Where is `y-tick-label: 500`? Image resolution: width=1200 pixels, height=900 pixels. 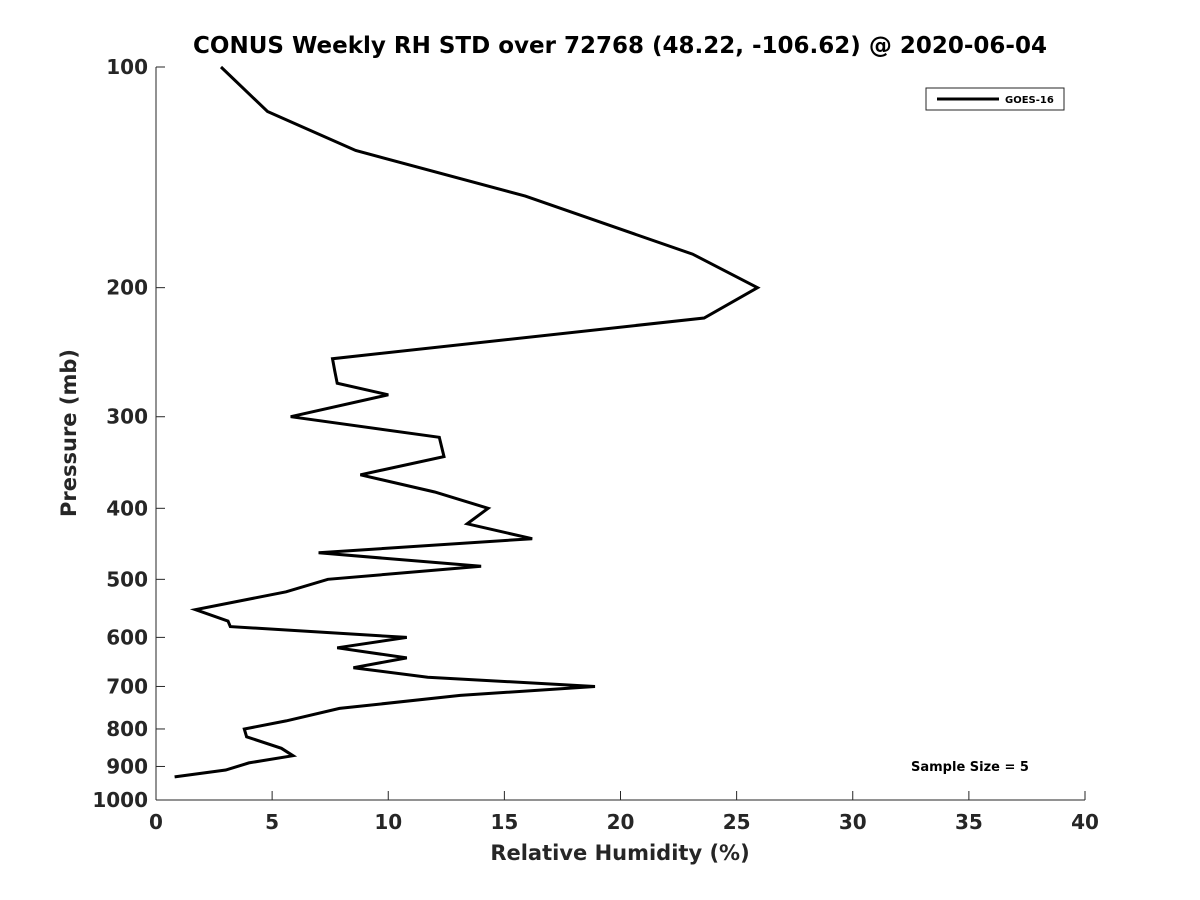
y-tick-label: 500 is located at coordinates (127, 579).